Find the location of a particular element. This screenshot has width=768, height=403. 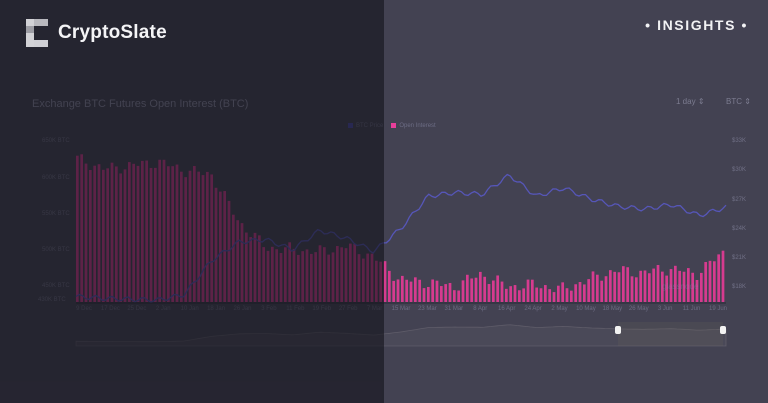

y-left-tick: 500K BTC is located at coordinates (56, 250).